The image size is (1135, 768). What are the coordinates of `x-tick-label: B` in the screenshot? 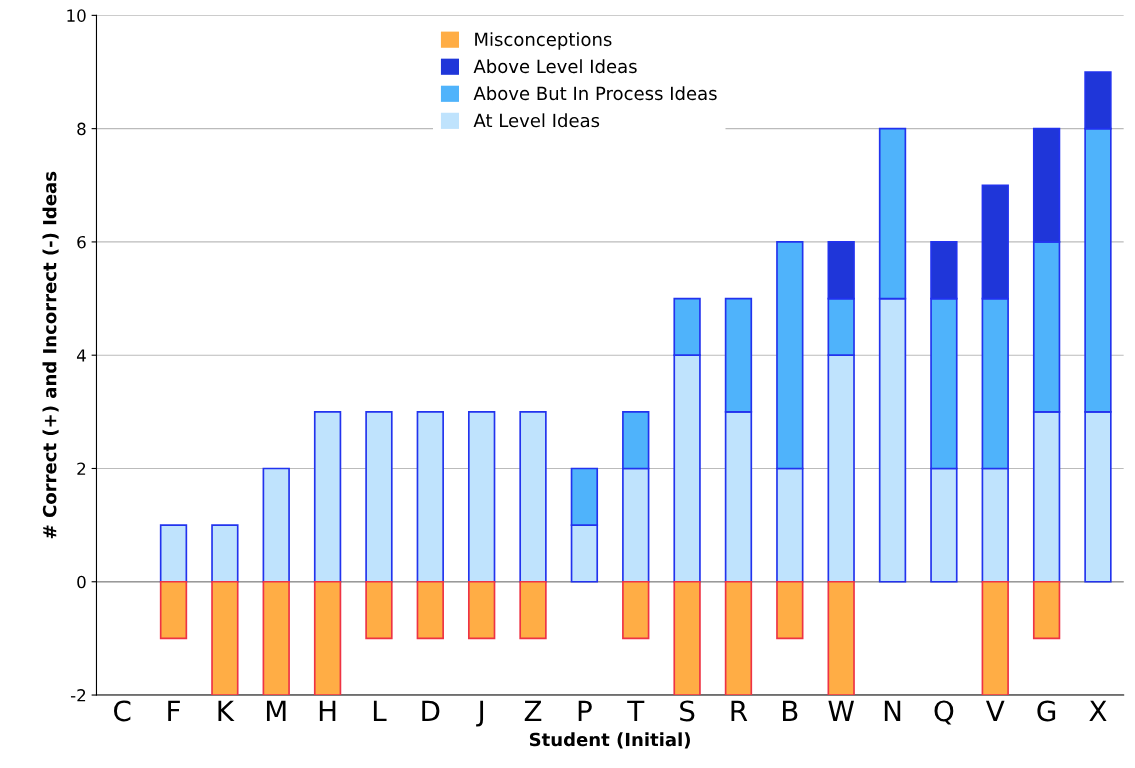 It's located at (790, 711).